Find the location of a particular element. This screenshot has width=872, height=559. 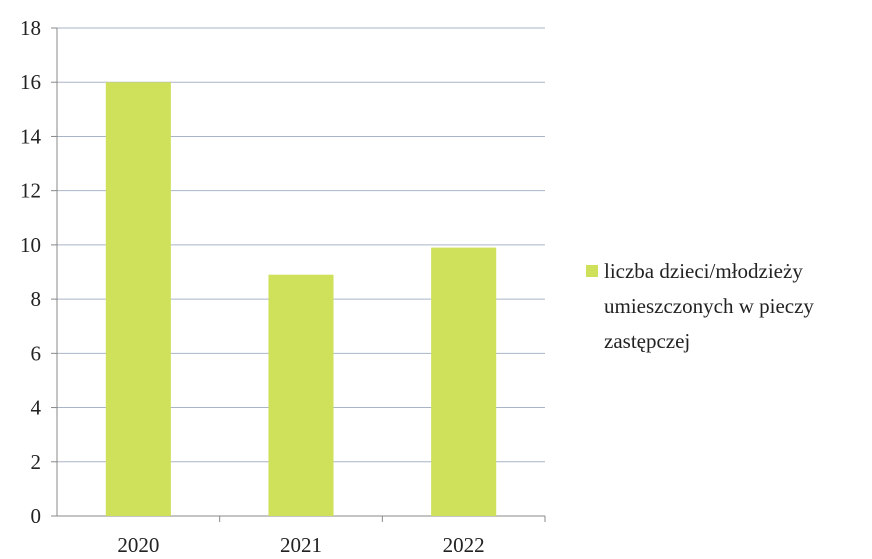

x-axis-tick-labels: 2020 2021 2022 is located at coordinates (300, 545).